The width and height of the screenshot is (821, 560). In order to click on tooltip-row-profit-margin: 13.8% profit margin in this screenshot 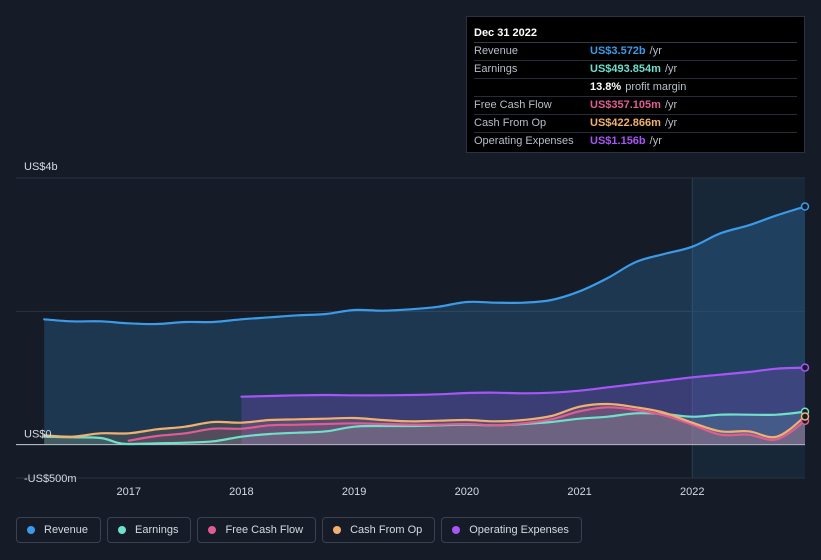, I will do `click(635, 88)`.